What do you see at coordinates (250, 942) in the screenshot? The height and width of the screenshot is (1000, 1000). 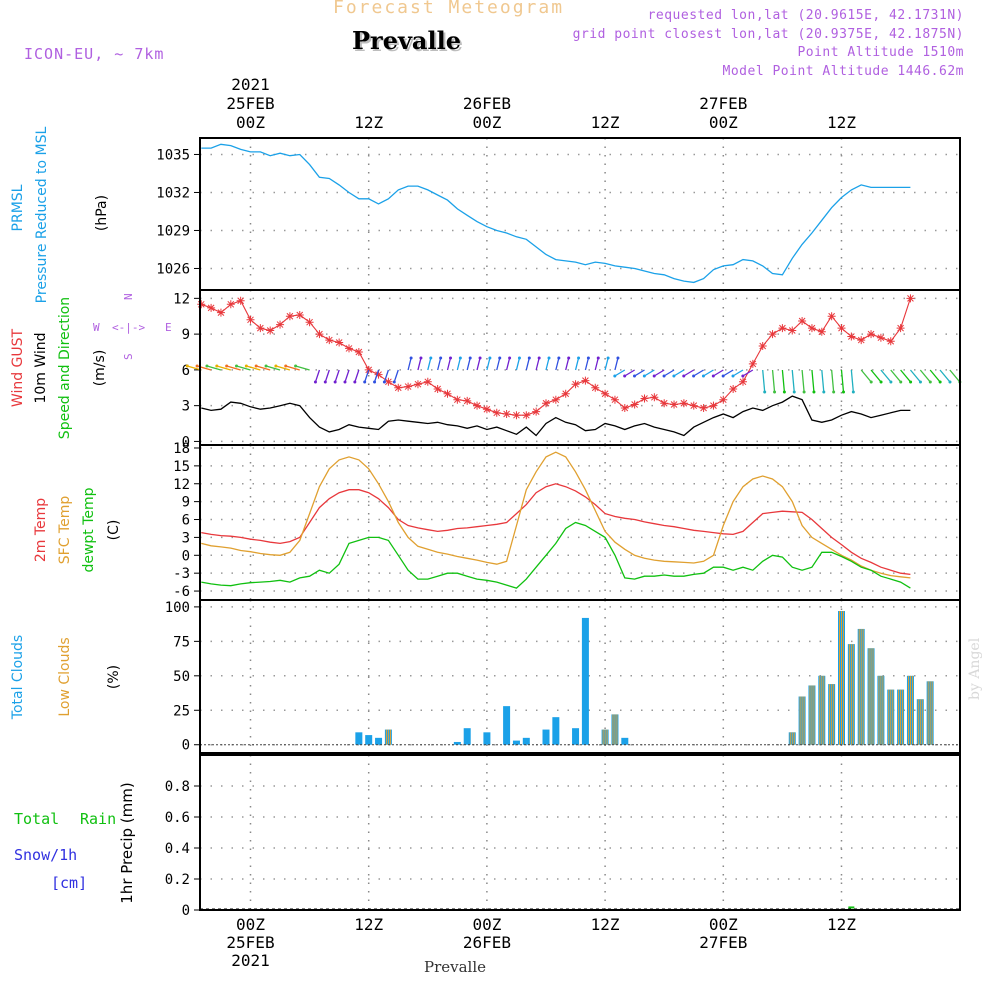 I see `bottom-time-label: 25FEB` at bounding box center [250, 942].